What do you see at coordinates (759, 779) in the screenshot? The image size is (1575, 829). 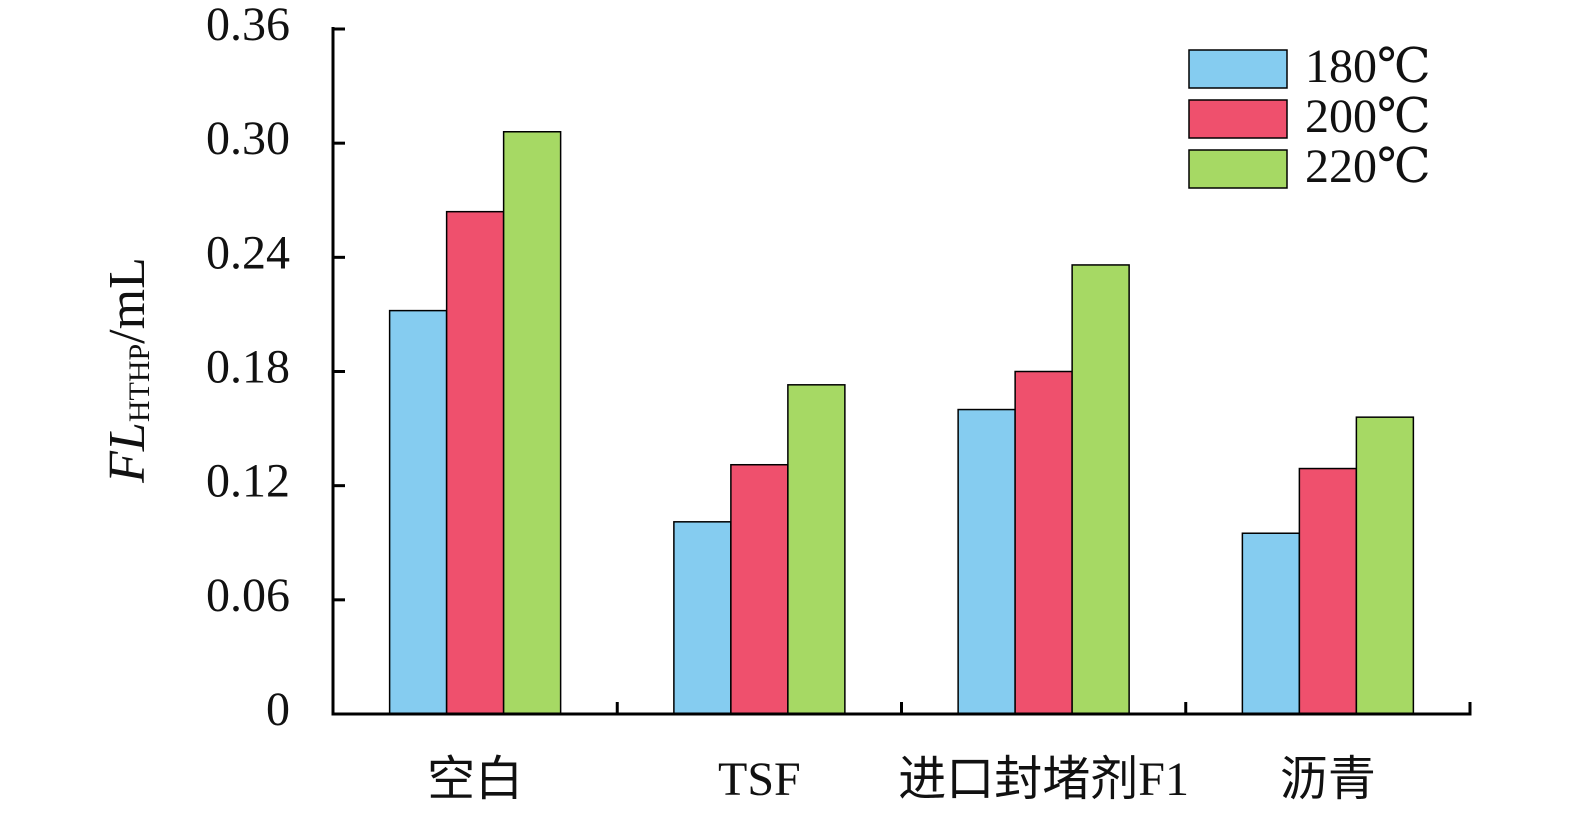 I see `x-tick-label: TSF` at bounding box center [759, 779].